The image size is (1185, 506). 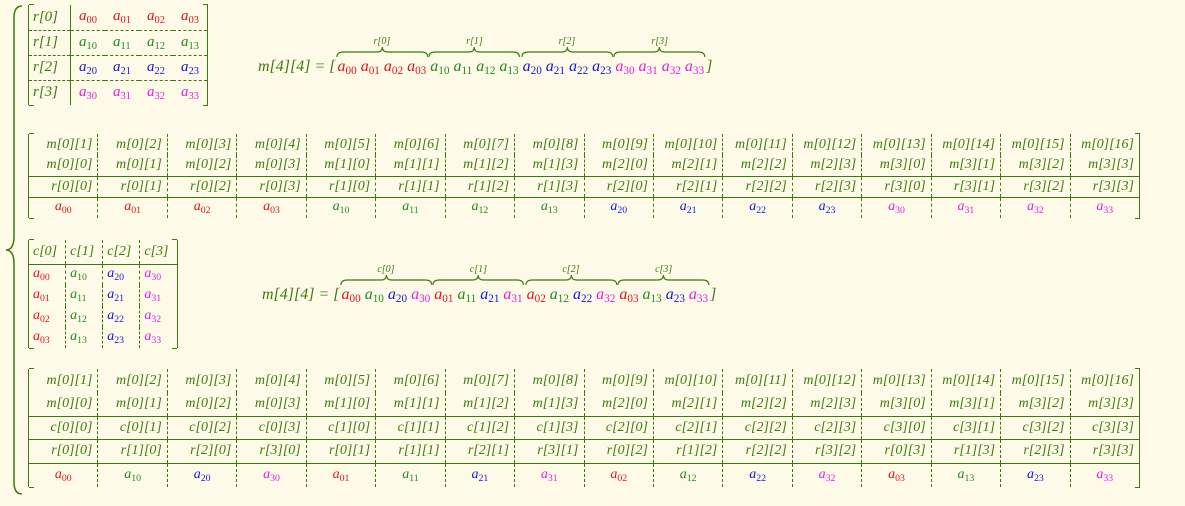 What do you see at coordinates (757, 451) in the screenshot?
I see `cell: r[2][2]` at bounding box center [757, 451].